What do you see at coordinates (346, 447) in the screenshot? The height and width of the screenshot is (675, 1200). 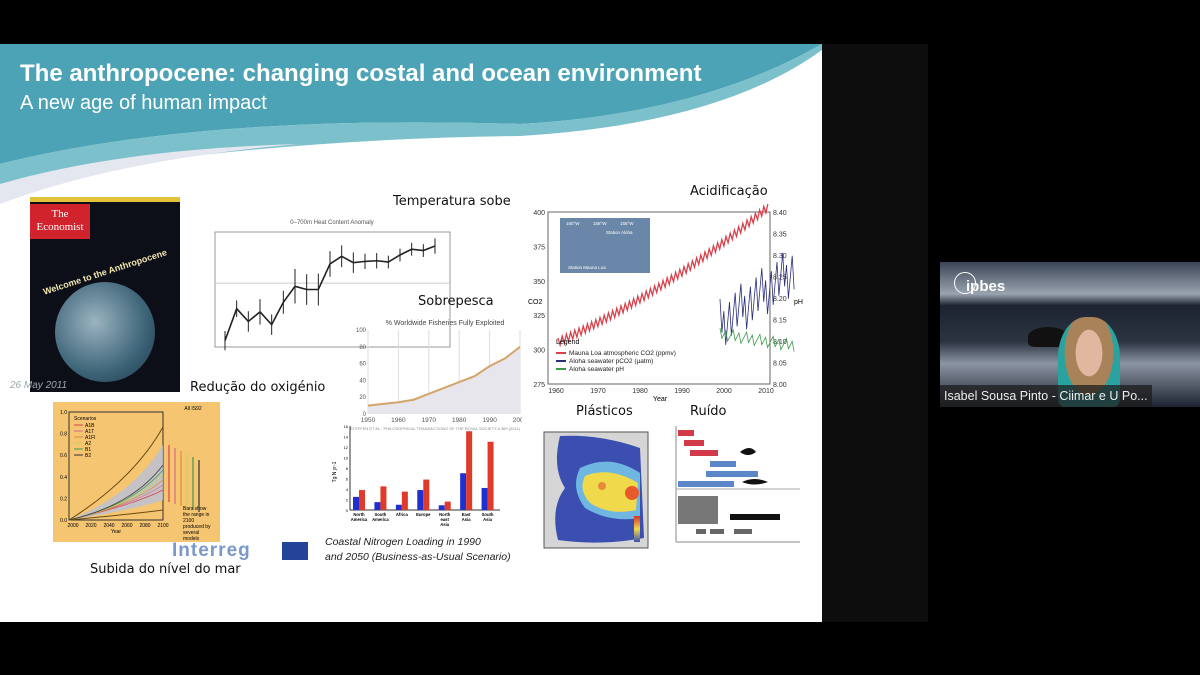 I see `y-tick: 12` at bounding box center [346, 447].